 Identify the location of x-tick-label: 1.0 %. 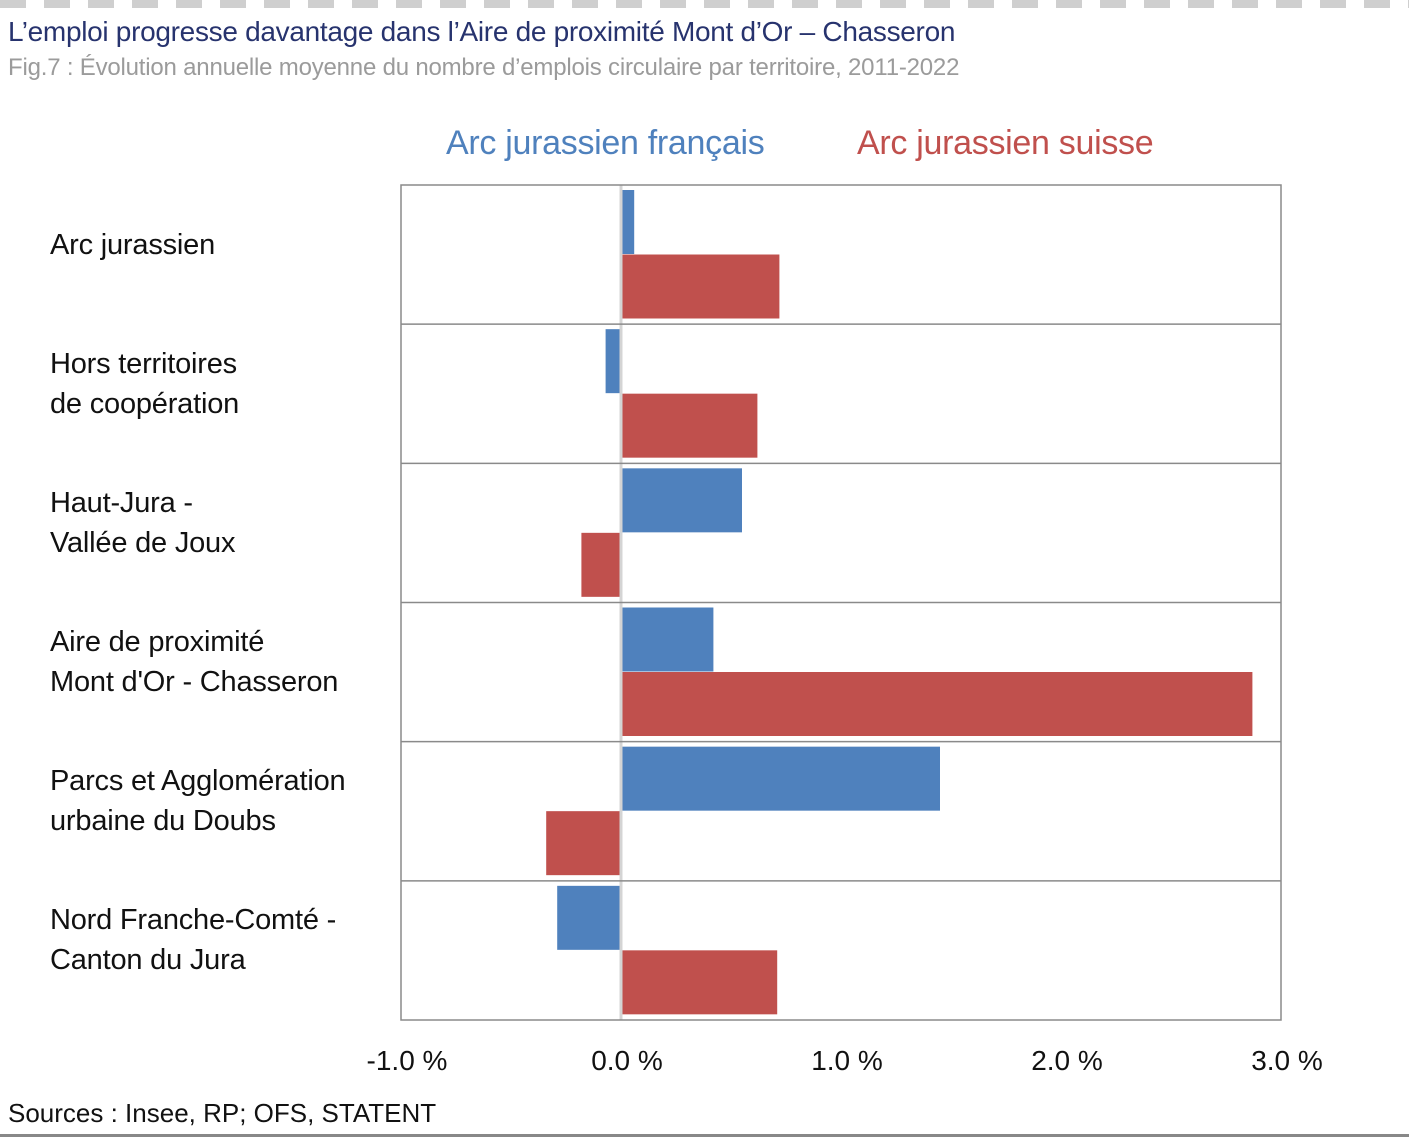
(847, 1060).